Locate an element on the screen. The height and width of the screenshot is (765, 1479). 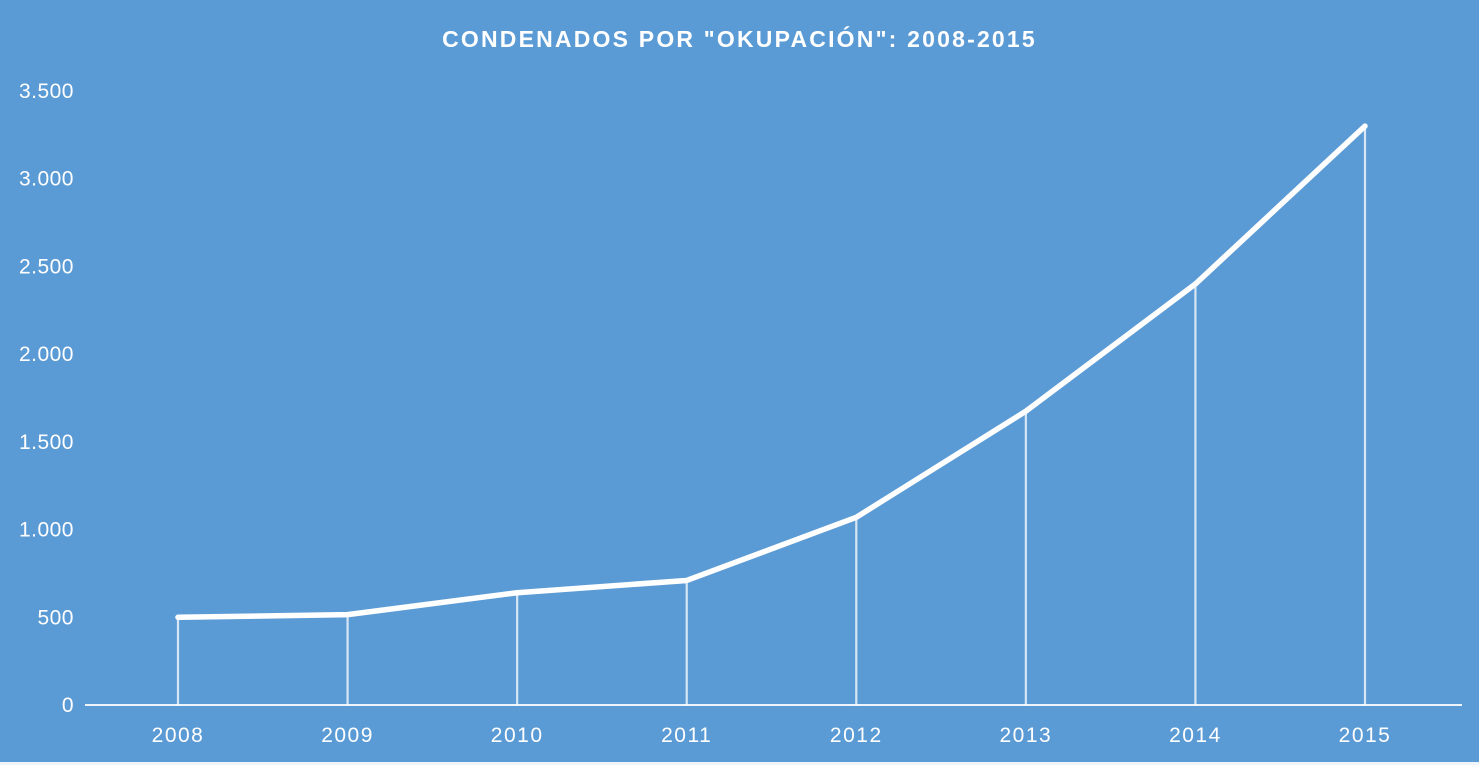
y-tick-label: 3.000 is located at coordinates (46, 179).